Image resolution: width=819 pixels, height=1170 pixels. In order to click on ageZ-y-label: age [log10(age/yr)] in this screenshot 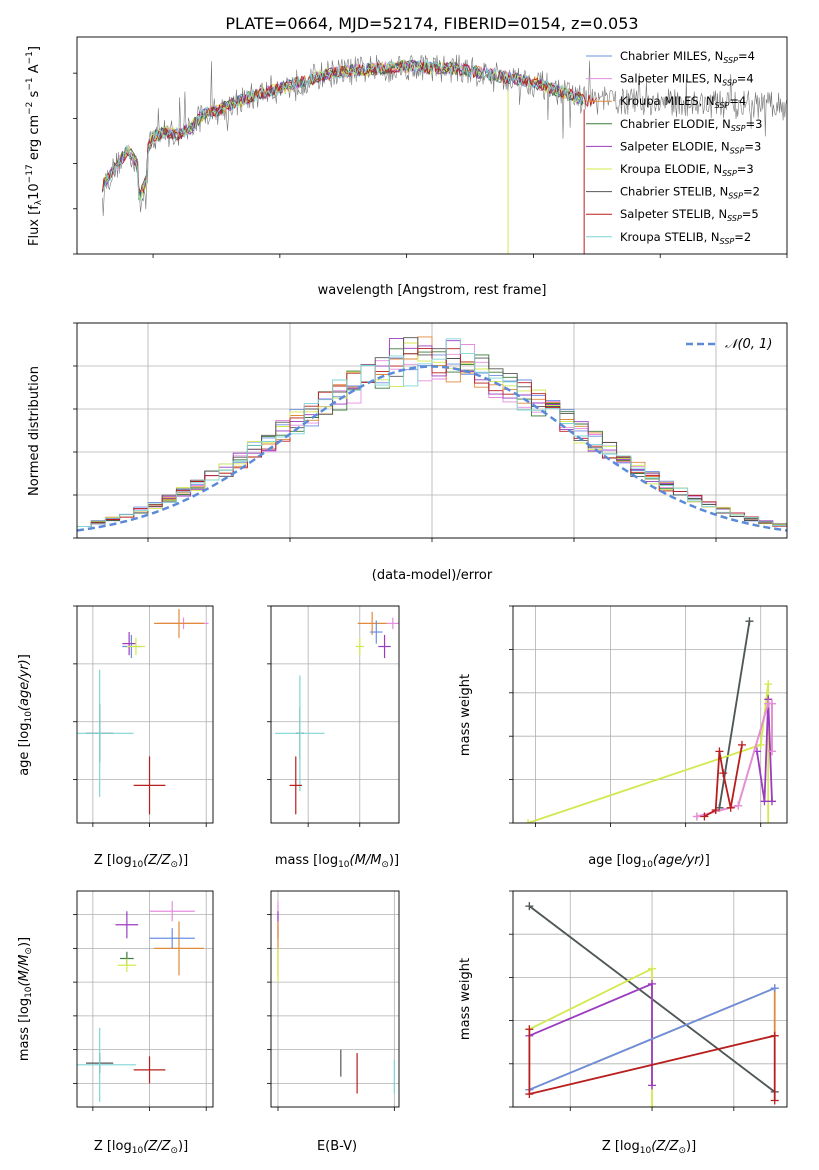, I will do `click(25, 715)`.